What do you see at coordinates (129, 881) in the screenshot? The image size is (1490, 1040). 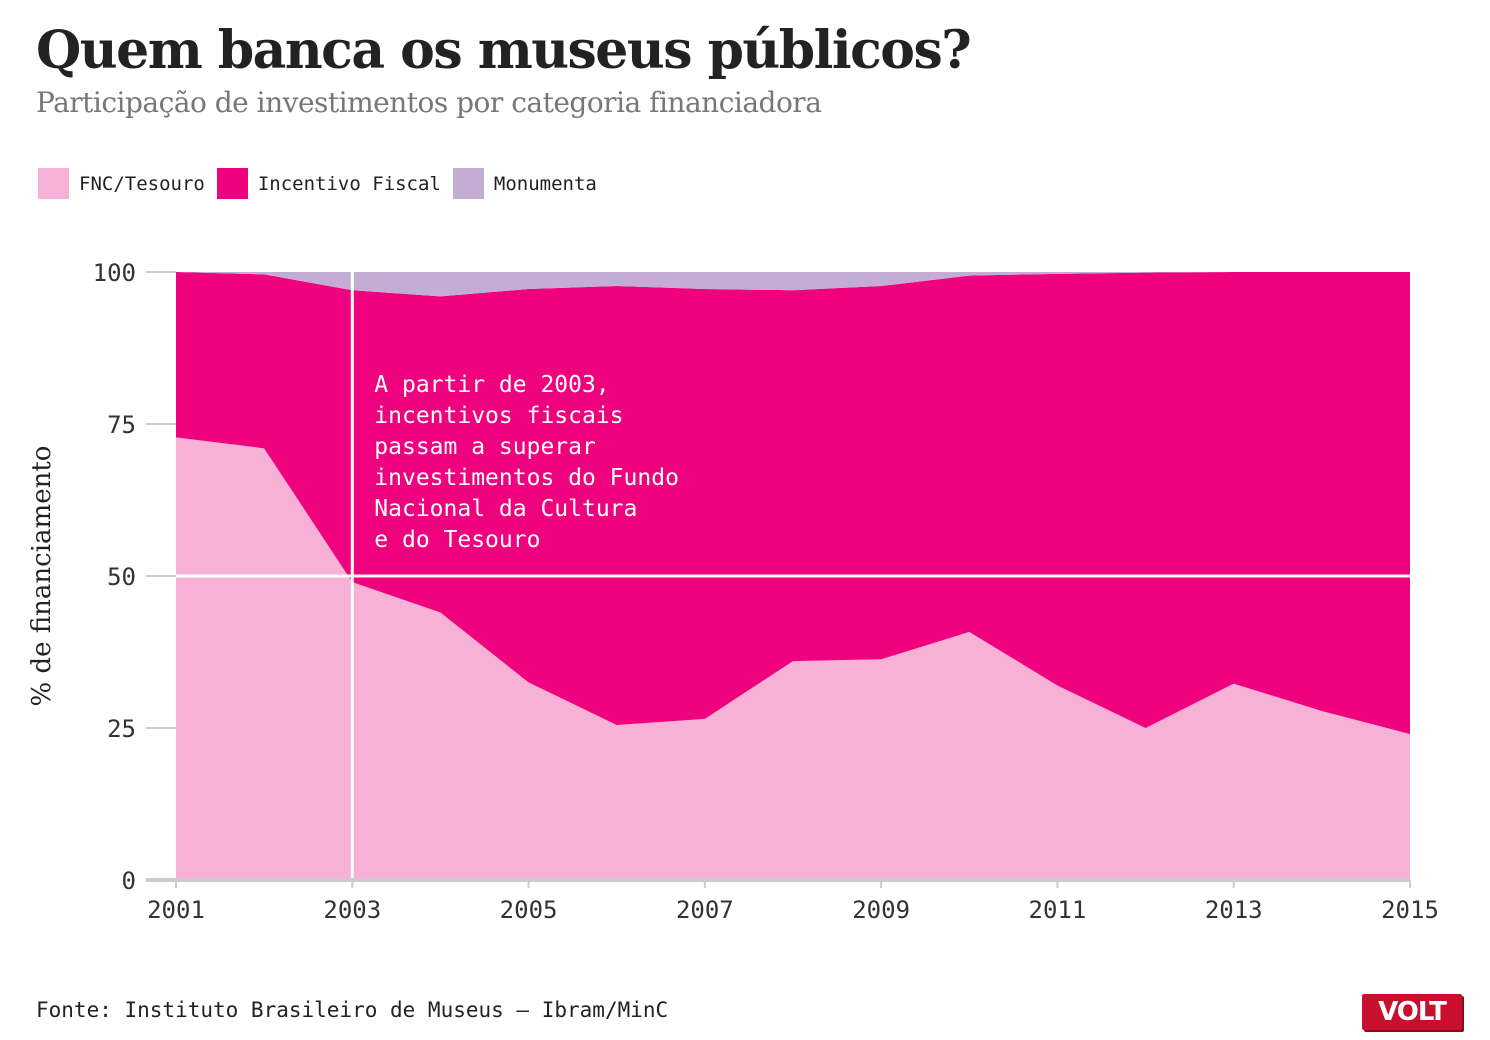 I see `y-tick-label: 0` at bounding box center [129, 881].